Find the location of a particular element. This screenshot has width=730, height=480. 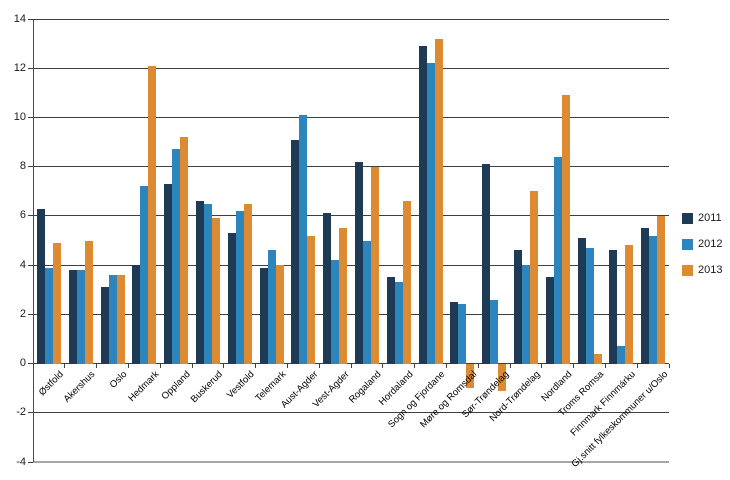

y-axis-tick-label: 12 is located at coordinates (19, 67).